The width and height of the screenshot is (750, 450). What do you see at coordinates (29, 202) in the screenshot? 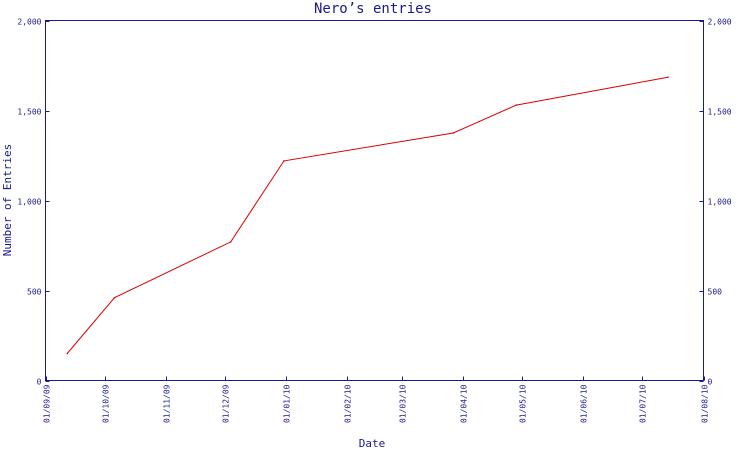
I see `y-tick-label-left: 1,000` at bounding box center [29, 202].